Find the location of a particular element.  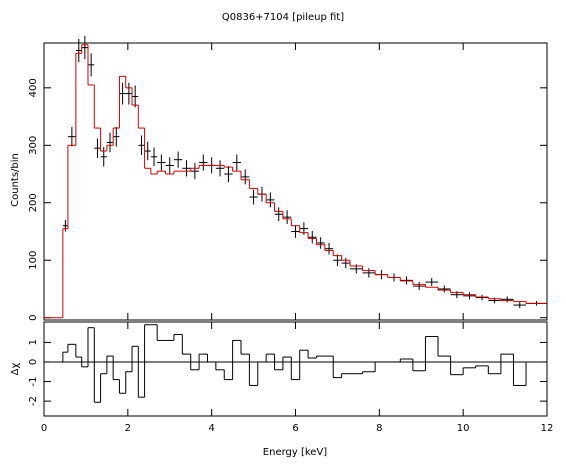

y-axis-label: Counts/bin is located at coordinates (15, 180).